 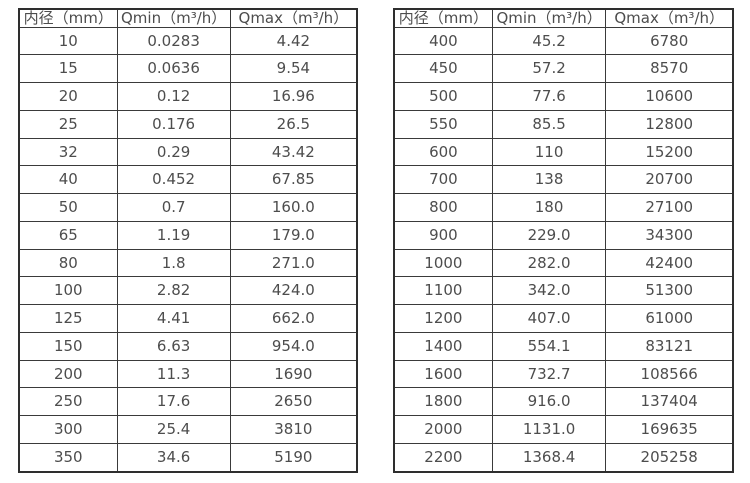 What do you see at coordinates (68, 68) in the screenshot?
I see `table-cell: 15` at bounding box center [68, 68].